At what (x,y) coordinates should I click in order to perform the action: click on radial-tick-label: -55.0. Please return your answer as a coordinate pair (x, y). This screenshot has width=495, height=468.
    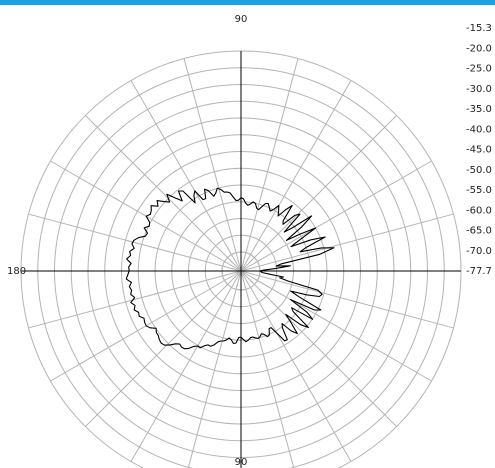
    Looking at the image, I should click on (479, 190).